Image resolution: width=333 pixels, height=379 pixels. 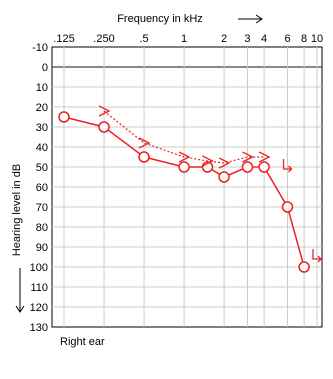 I want to click on y-axis-label: Hearing level in dB, so click(x=17, y=210).